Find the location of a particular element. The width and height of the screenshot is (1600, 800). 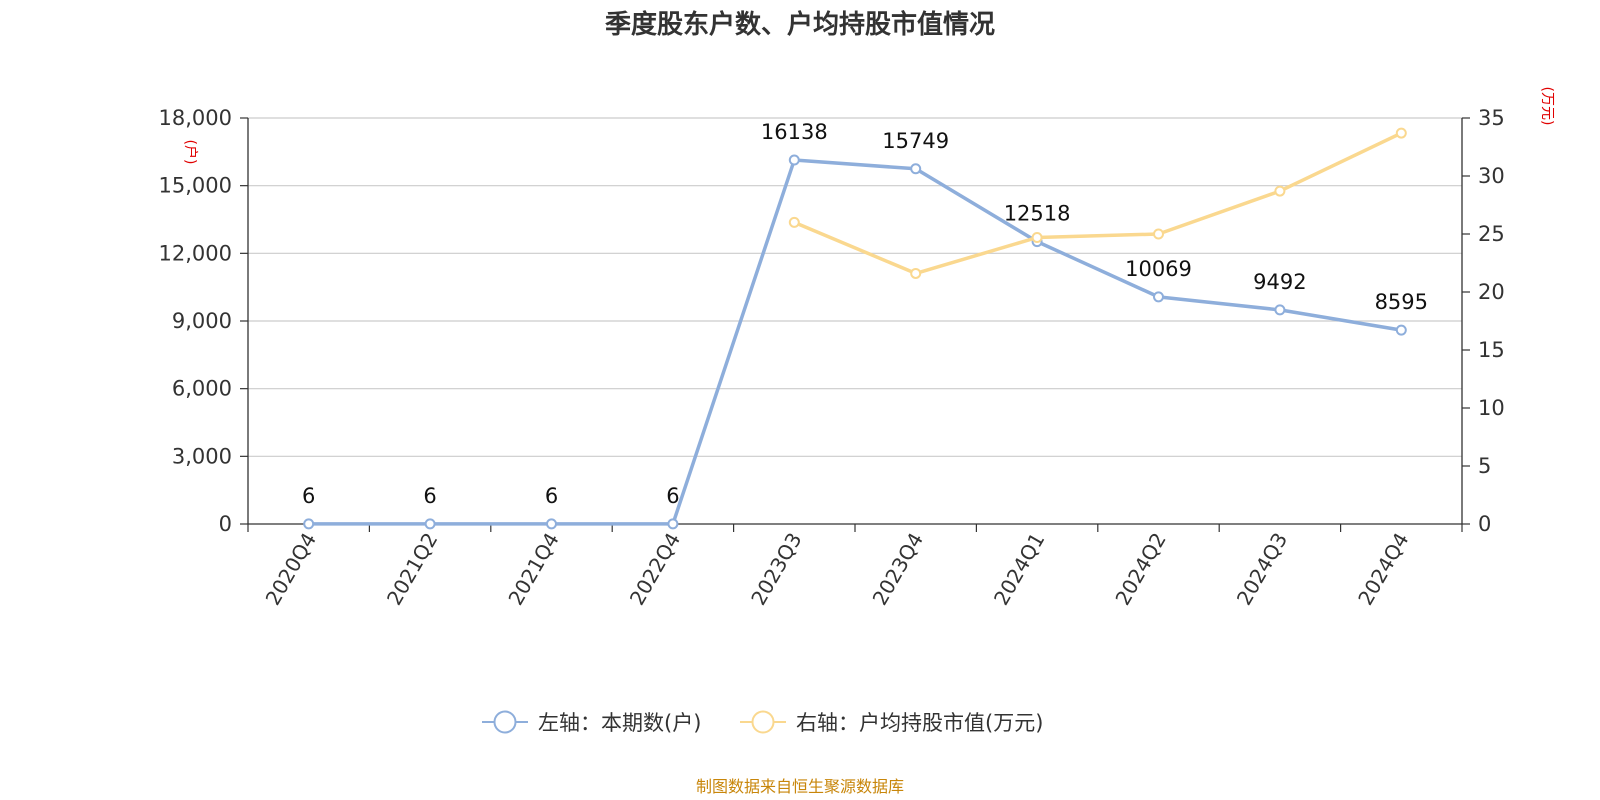

right-tick-label: 35 is located at coordinates (1491, 118).